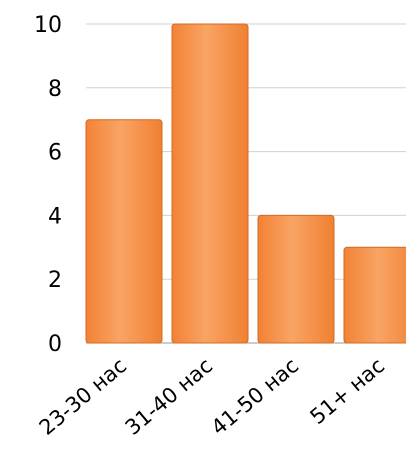  Describe the element at coordinates (55, 280) in the screenshot. I see `y-tick-label: 2` at that location.